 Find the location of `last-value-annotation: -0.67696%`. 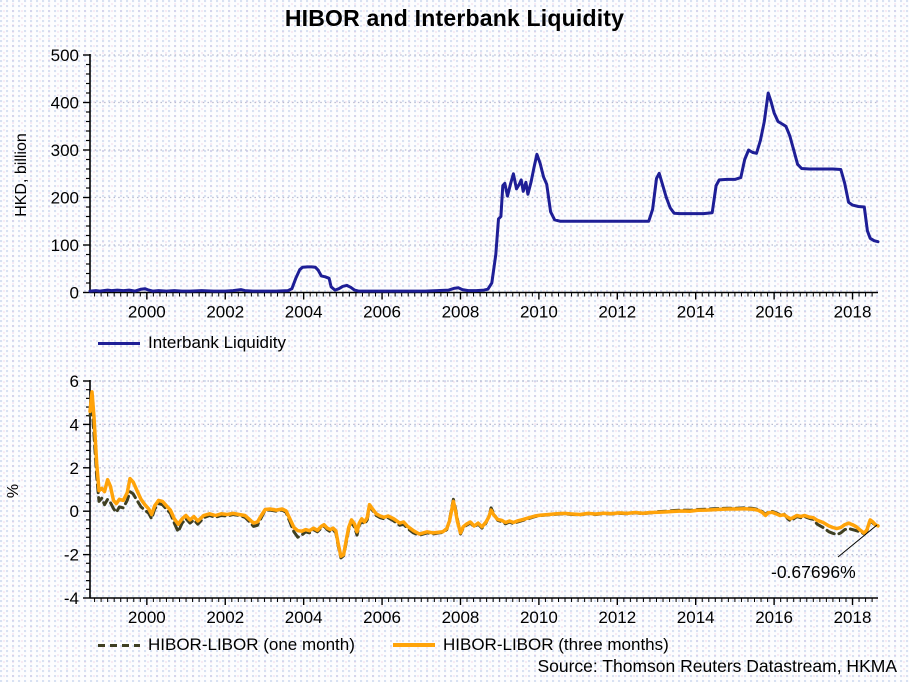

last-value-annotation: -0.67696% is located at coordinates (813, 572).